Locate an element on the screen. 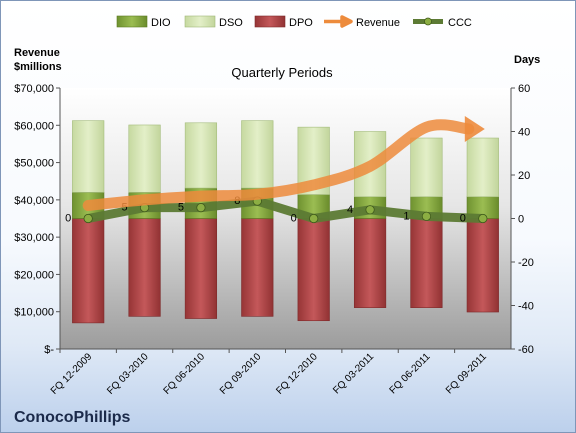  legend-marker-ccc is located at coordinates (428, 21).